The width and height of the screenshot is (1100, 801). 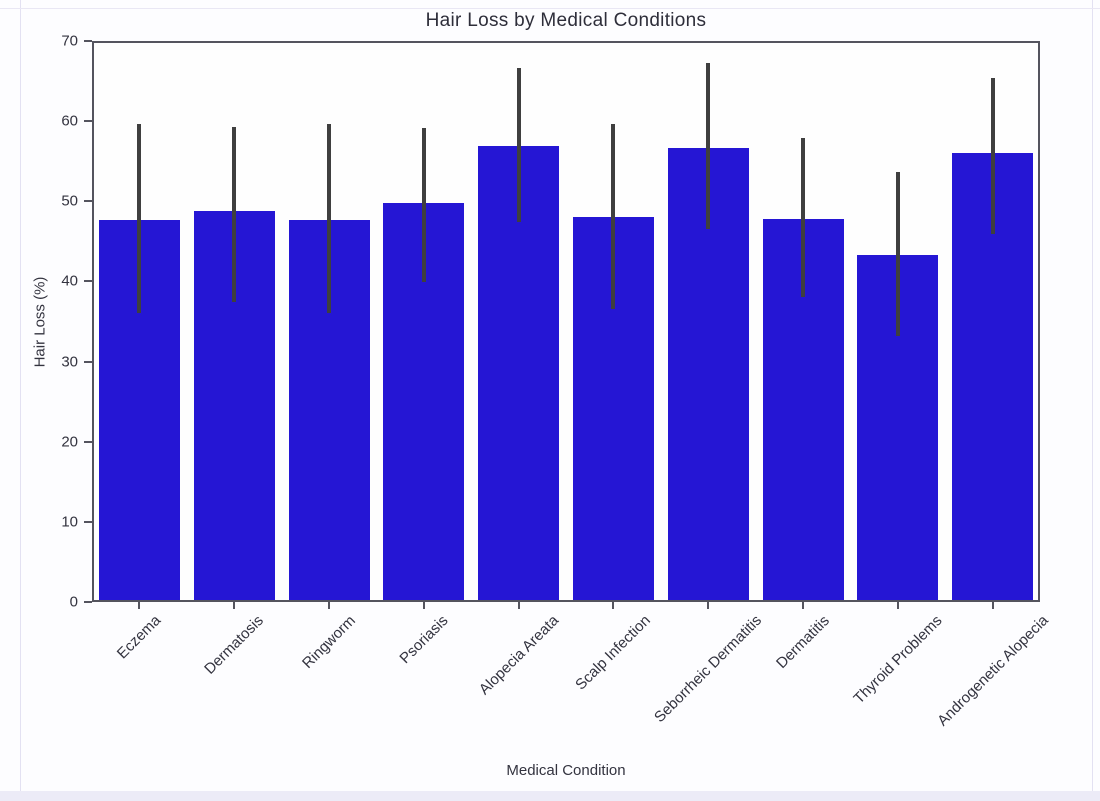 What do you see at coordinates (69, 362) in the screenshot?
I see `y-tick-label: 30` at bounding box center [69, 362].